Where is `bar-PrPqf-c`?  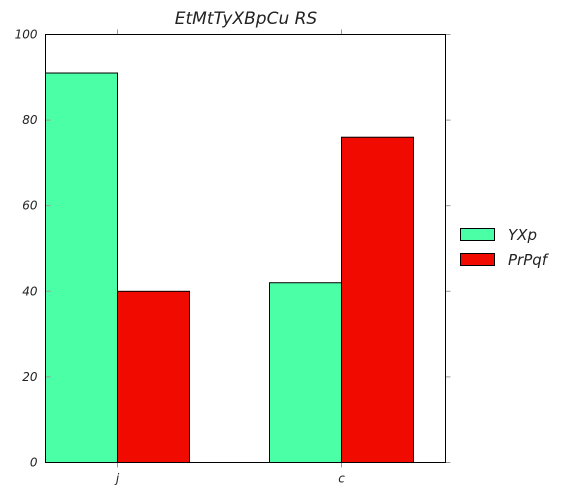 bar-PrPqf-c is located at coordinates (377, 299).